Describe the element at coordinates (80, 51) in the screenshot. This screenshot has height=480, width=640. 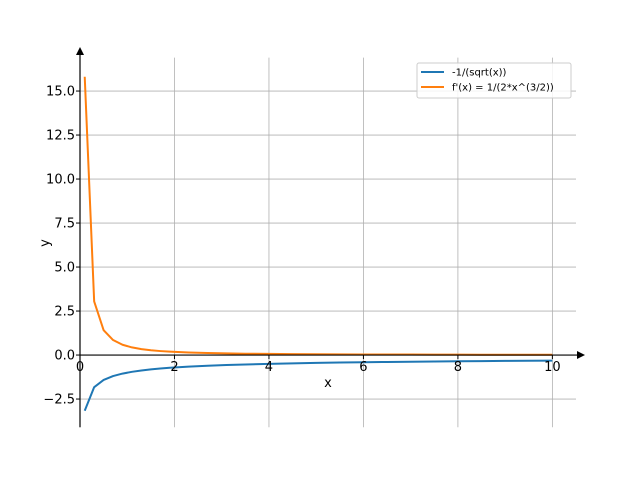
I see `y-axis-arrow` at that location.